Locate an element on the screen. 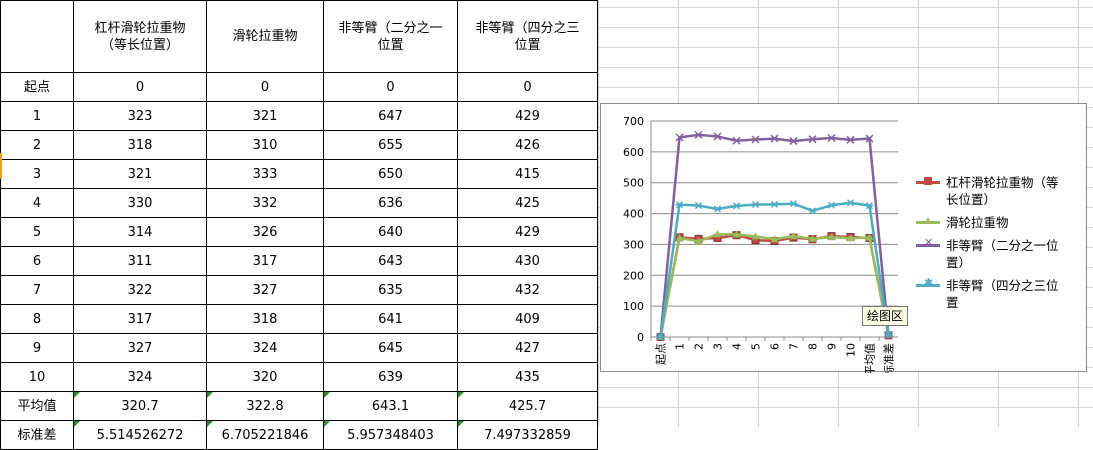 This screenshot has width=1093, height=450. data-cell: 320.7 is located at coordinates (140, 406).